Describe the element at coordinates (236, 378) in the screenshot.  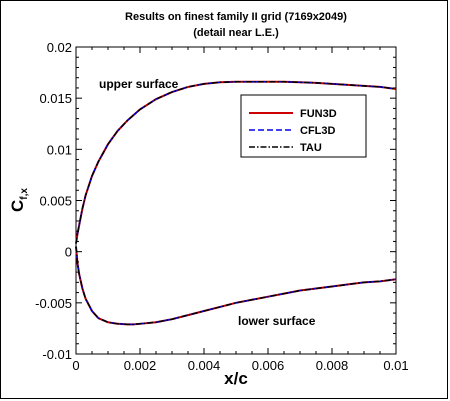
I see `x-axis-label: x/c` at that location.